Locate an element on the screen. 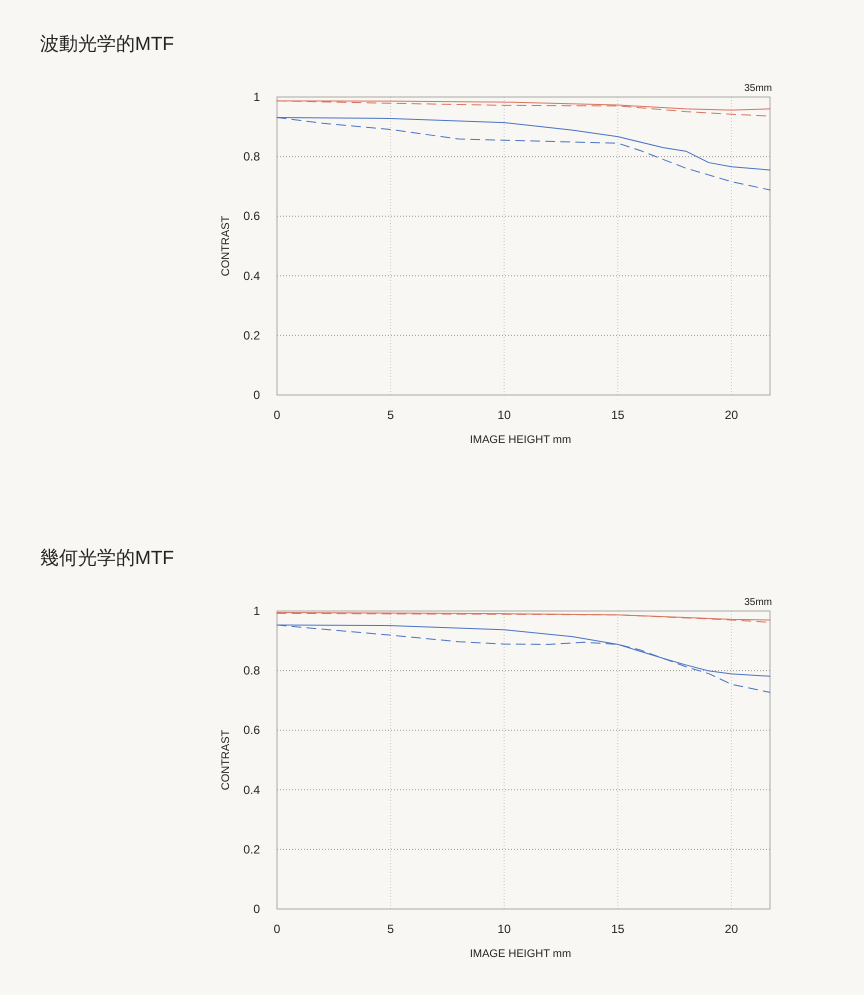 The width and height of the screenshot is (864, 995). text: 幾何光学的MTF is located at coordinates (107, 558).